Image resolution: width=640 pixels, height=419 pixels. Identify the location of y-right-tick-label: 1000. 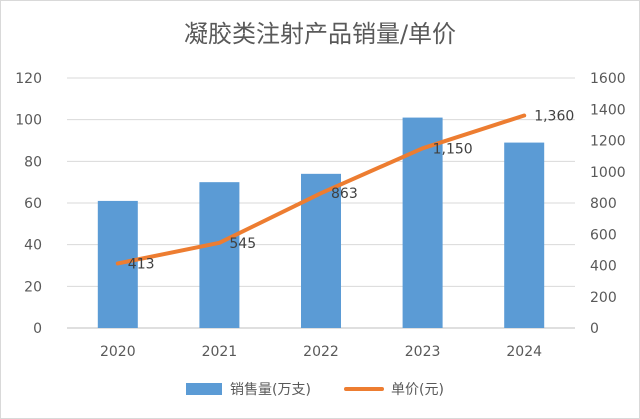
(608, 173).